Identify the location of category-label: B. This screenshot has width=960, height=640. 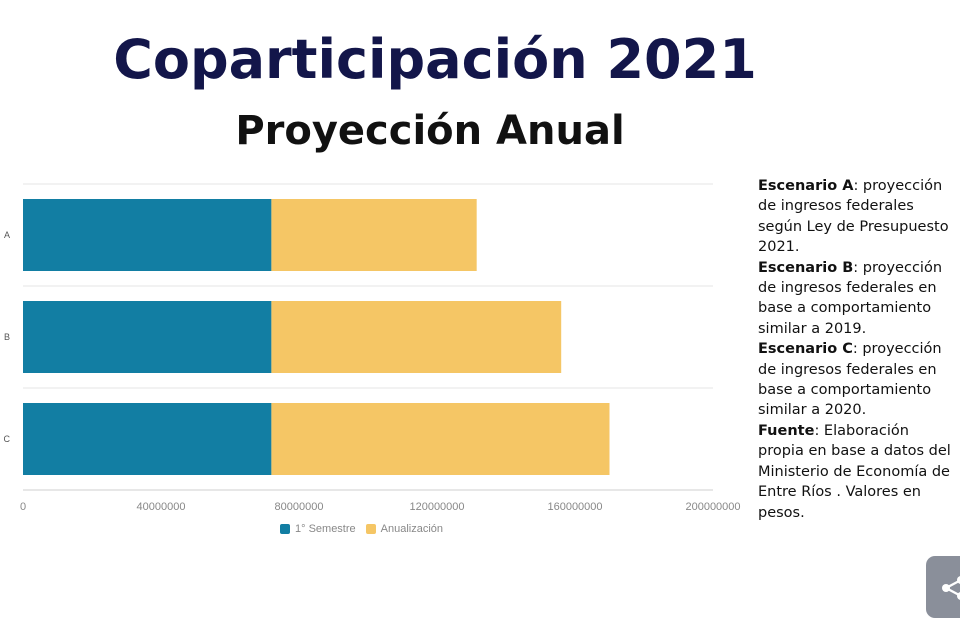
(7, 337).